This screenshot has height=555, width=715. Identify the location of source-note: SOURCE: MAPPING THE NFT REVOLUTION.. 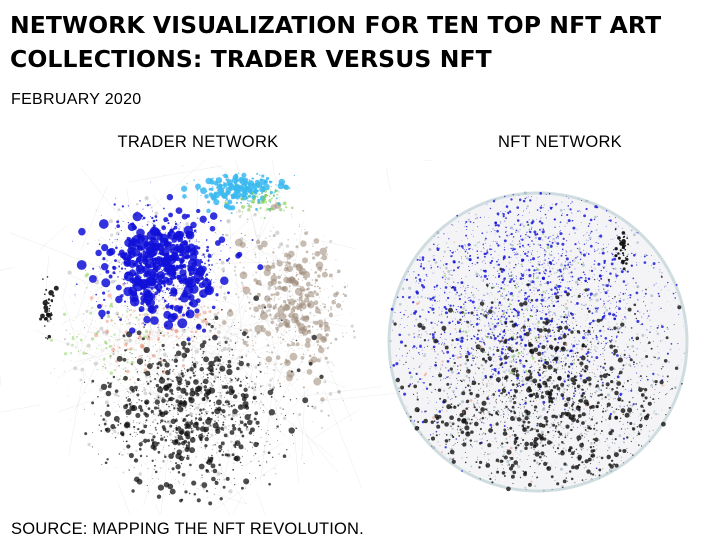
(187, 529).